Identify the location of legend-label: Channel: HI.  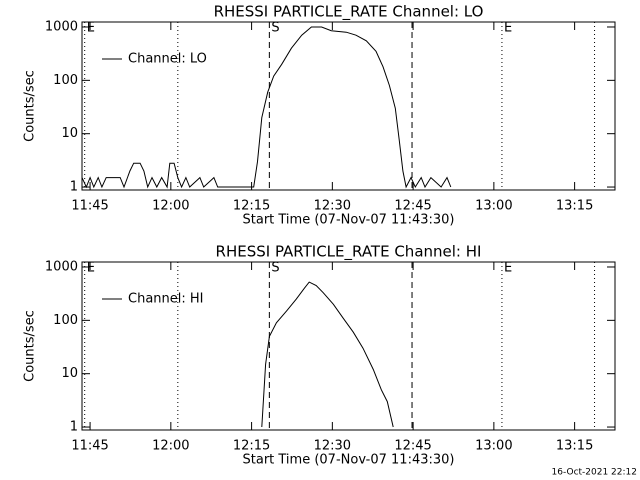
(166, 299).